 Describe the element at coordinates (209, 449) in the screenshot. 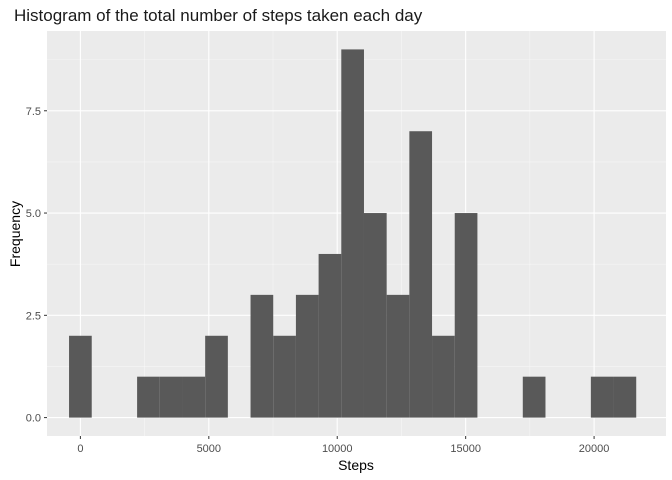

I see `x-tick-label: 5000` at that location.